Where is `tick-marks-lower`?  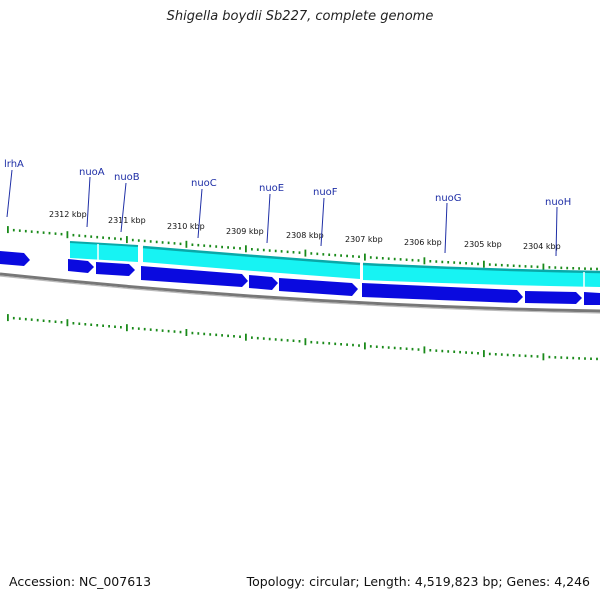 tick-marks-lower is located at coordinates (302, 337).